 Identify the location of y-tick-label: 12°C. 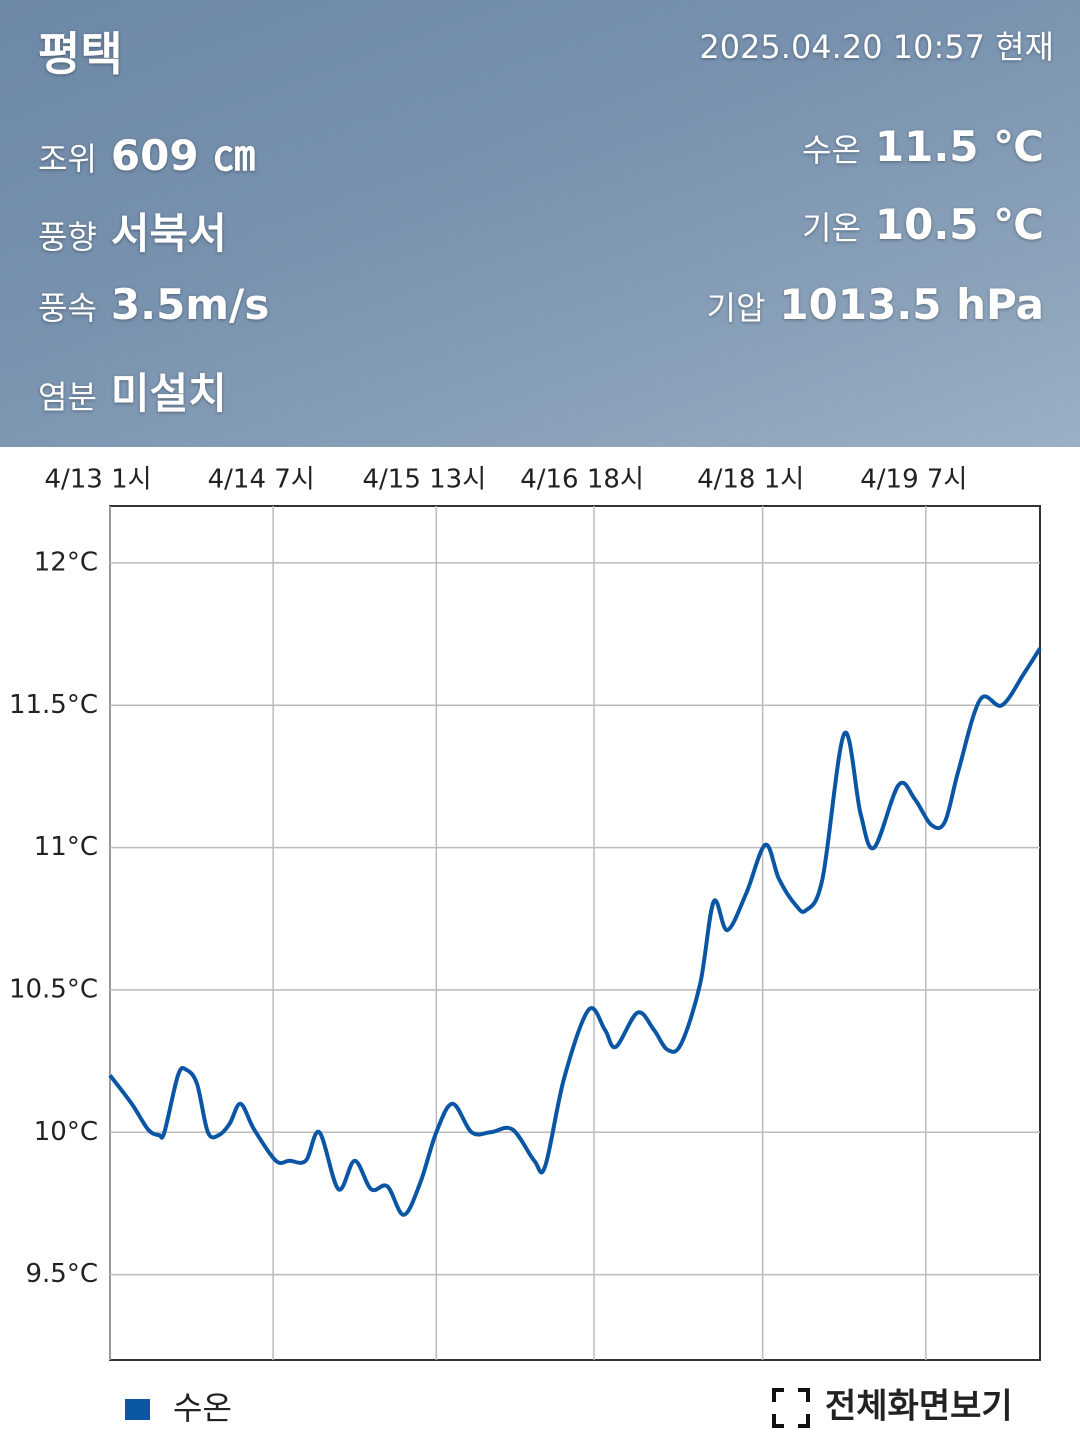
(66, 562).